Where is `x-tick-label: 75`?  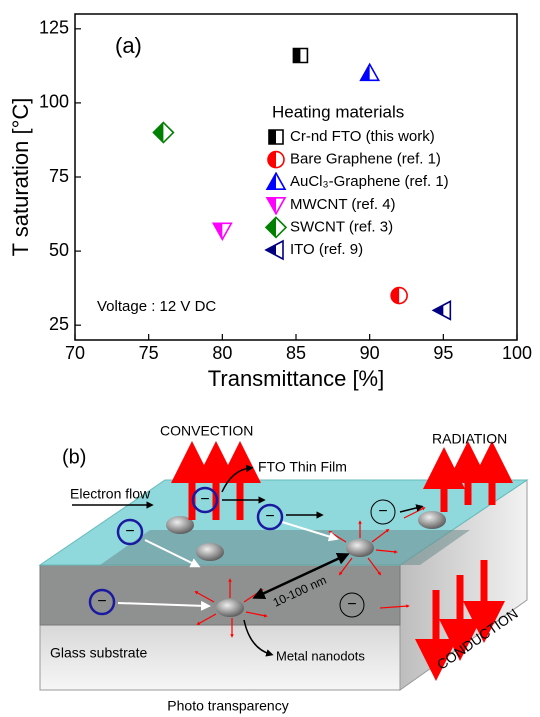 x-tick-label: 75 is located at coordinates (149, 353).